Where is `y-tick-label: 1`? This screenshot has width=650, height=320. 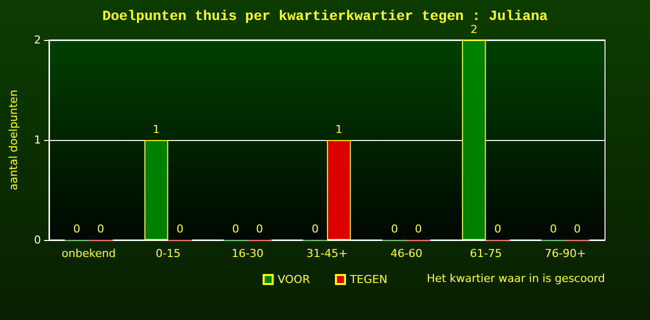 y-tick-label: 1 is located at coordinates (37, 140).